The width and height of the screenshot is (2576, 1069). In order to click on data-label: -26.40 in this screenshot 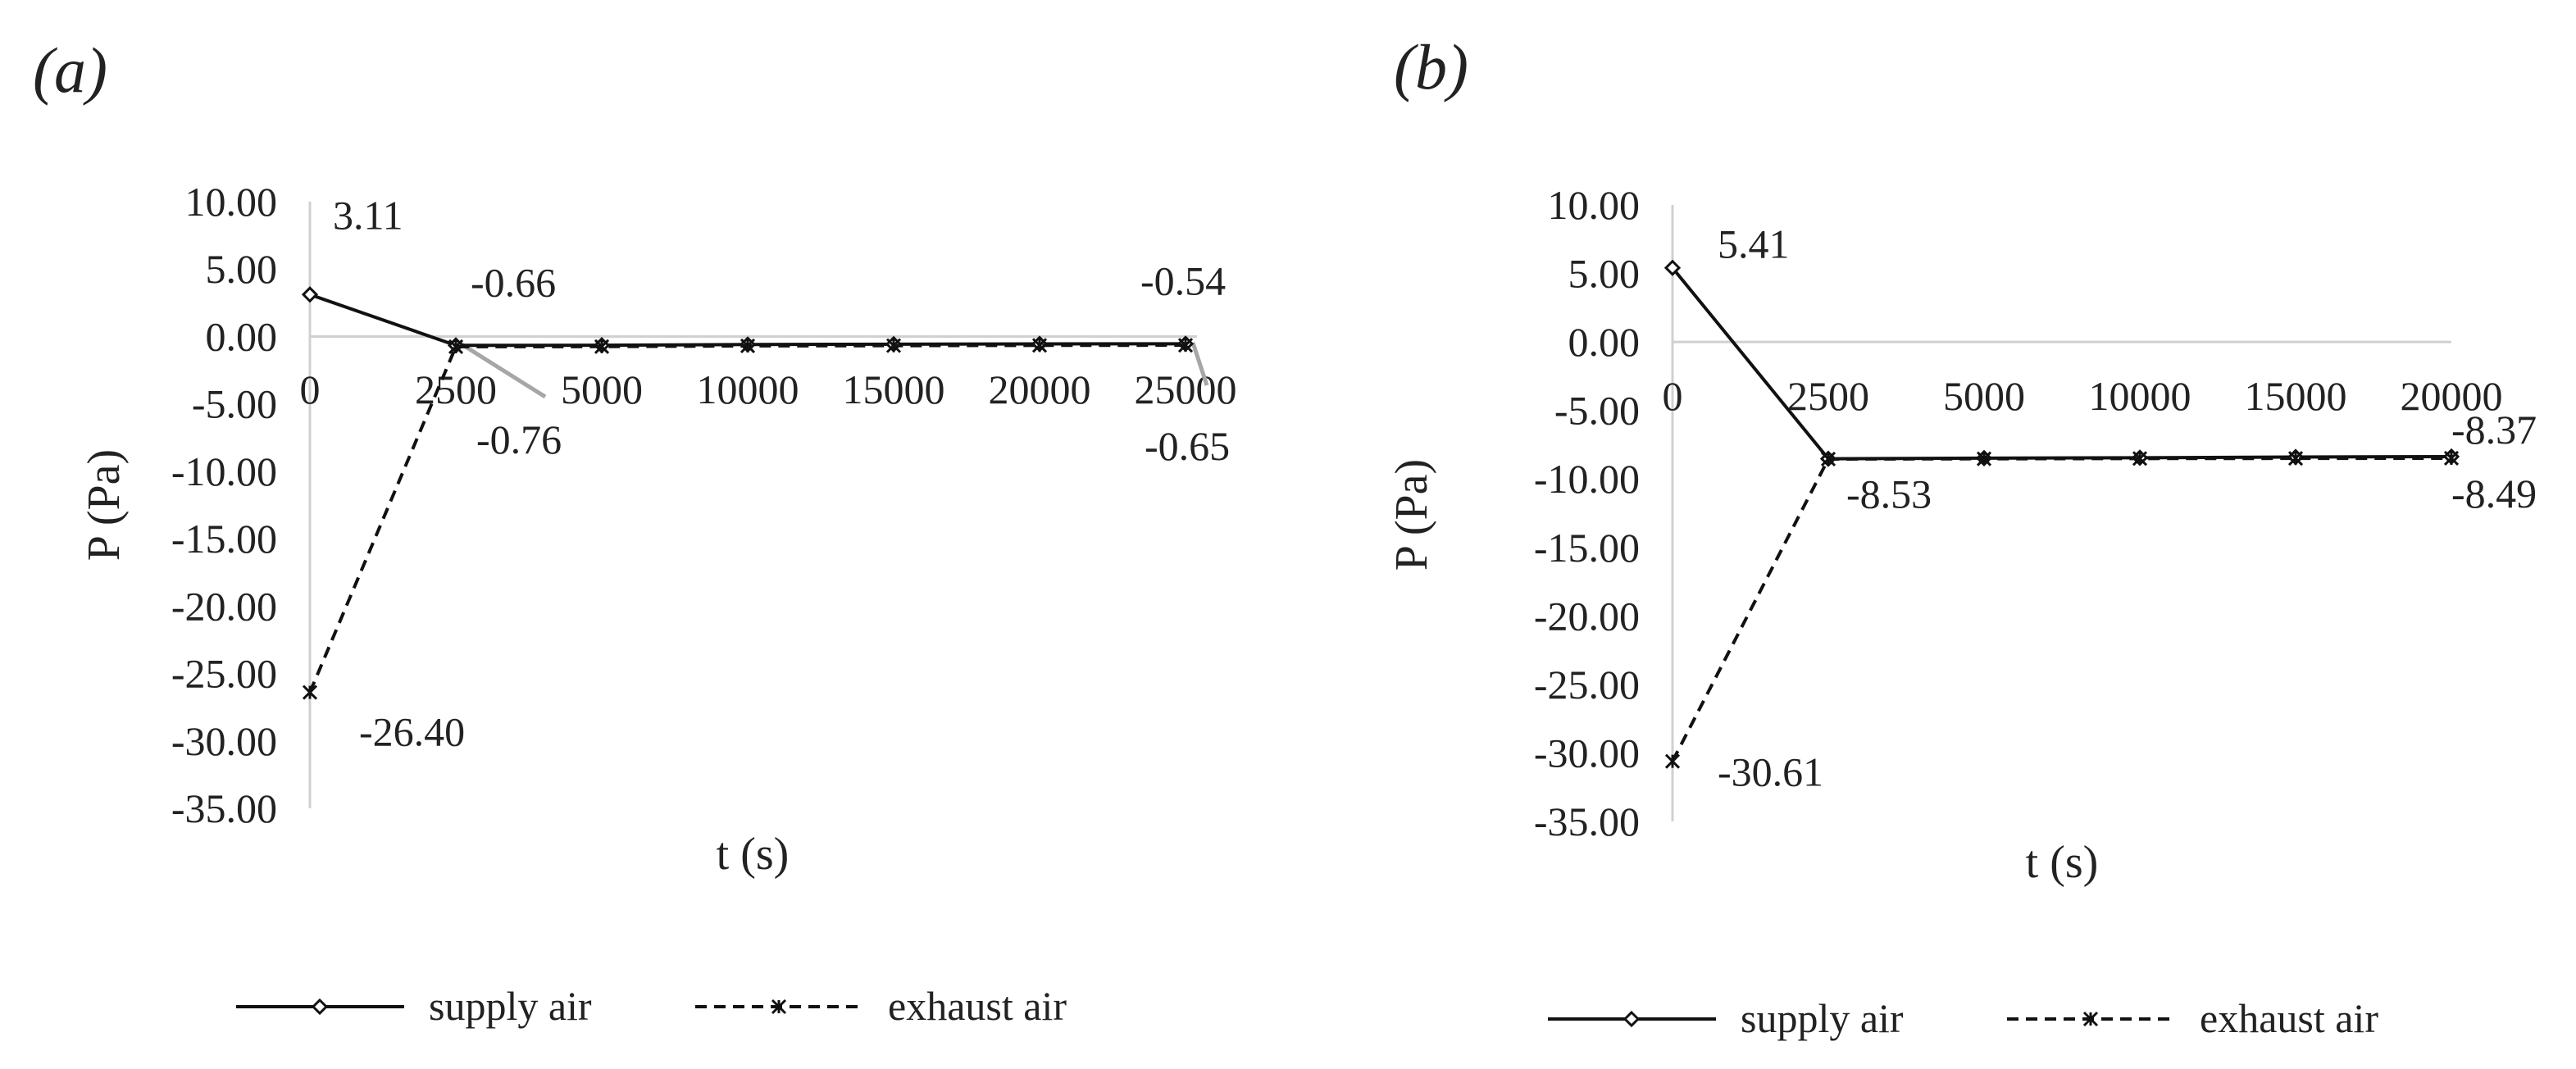, I will do `click(412, 732)`.